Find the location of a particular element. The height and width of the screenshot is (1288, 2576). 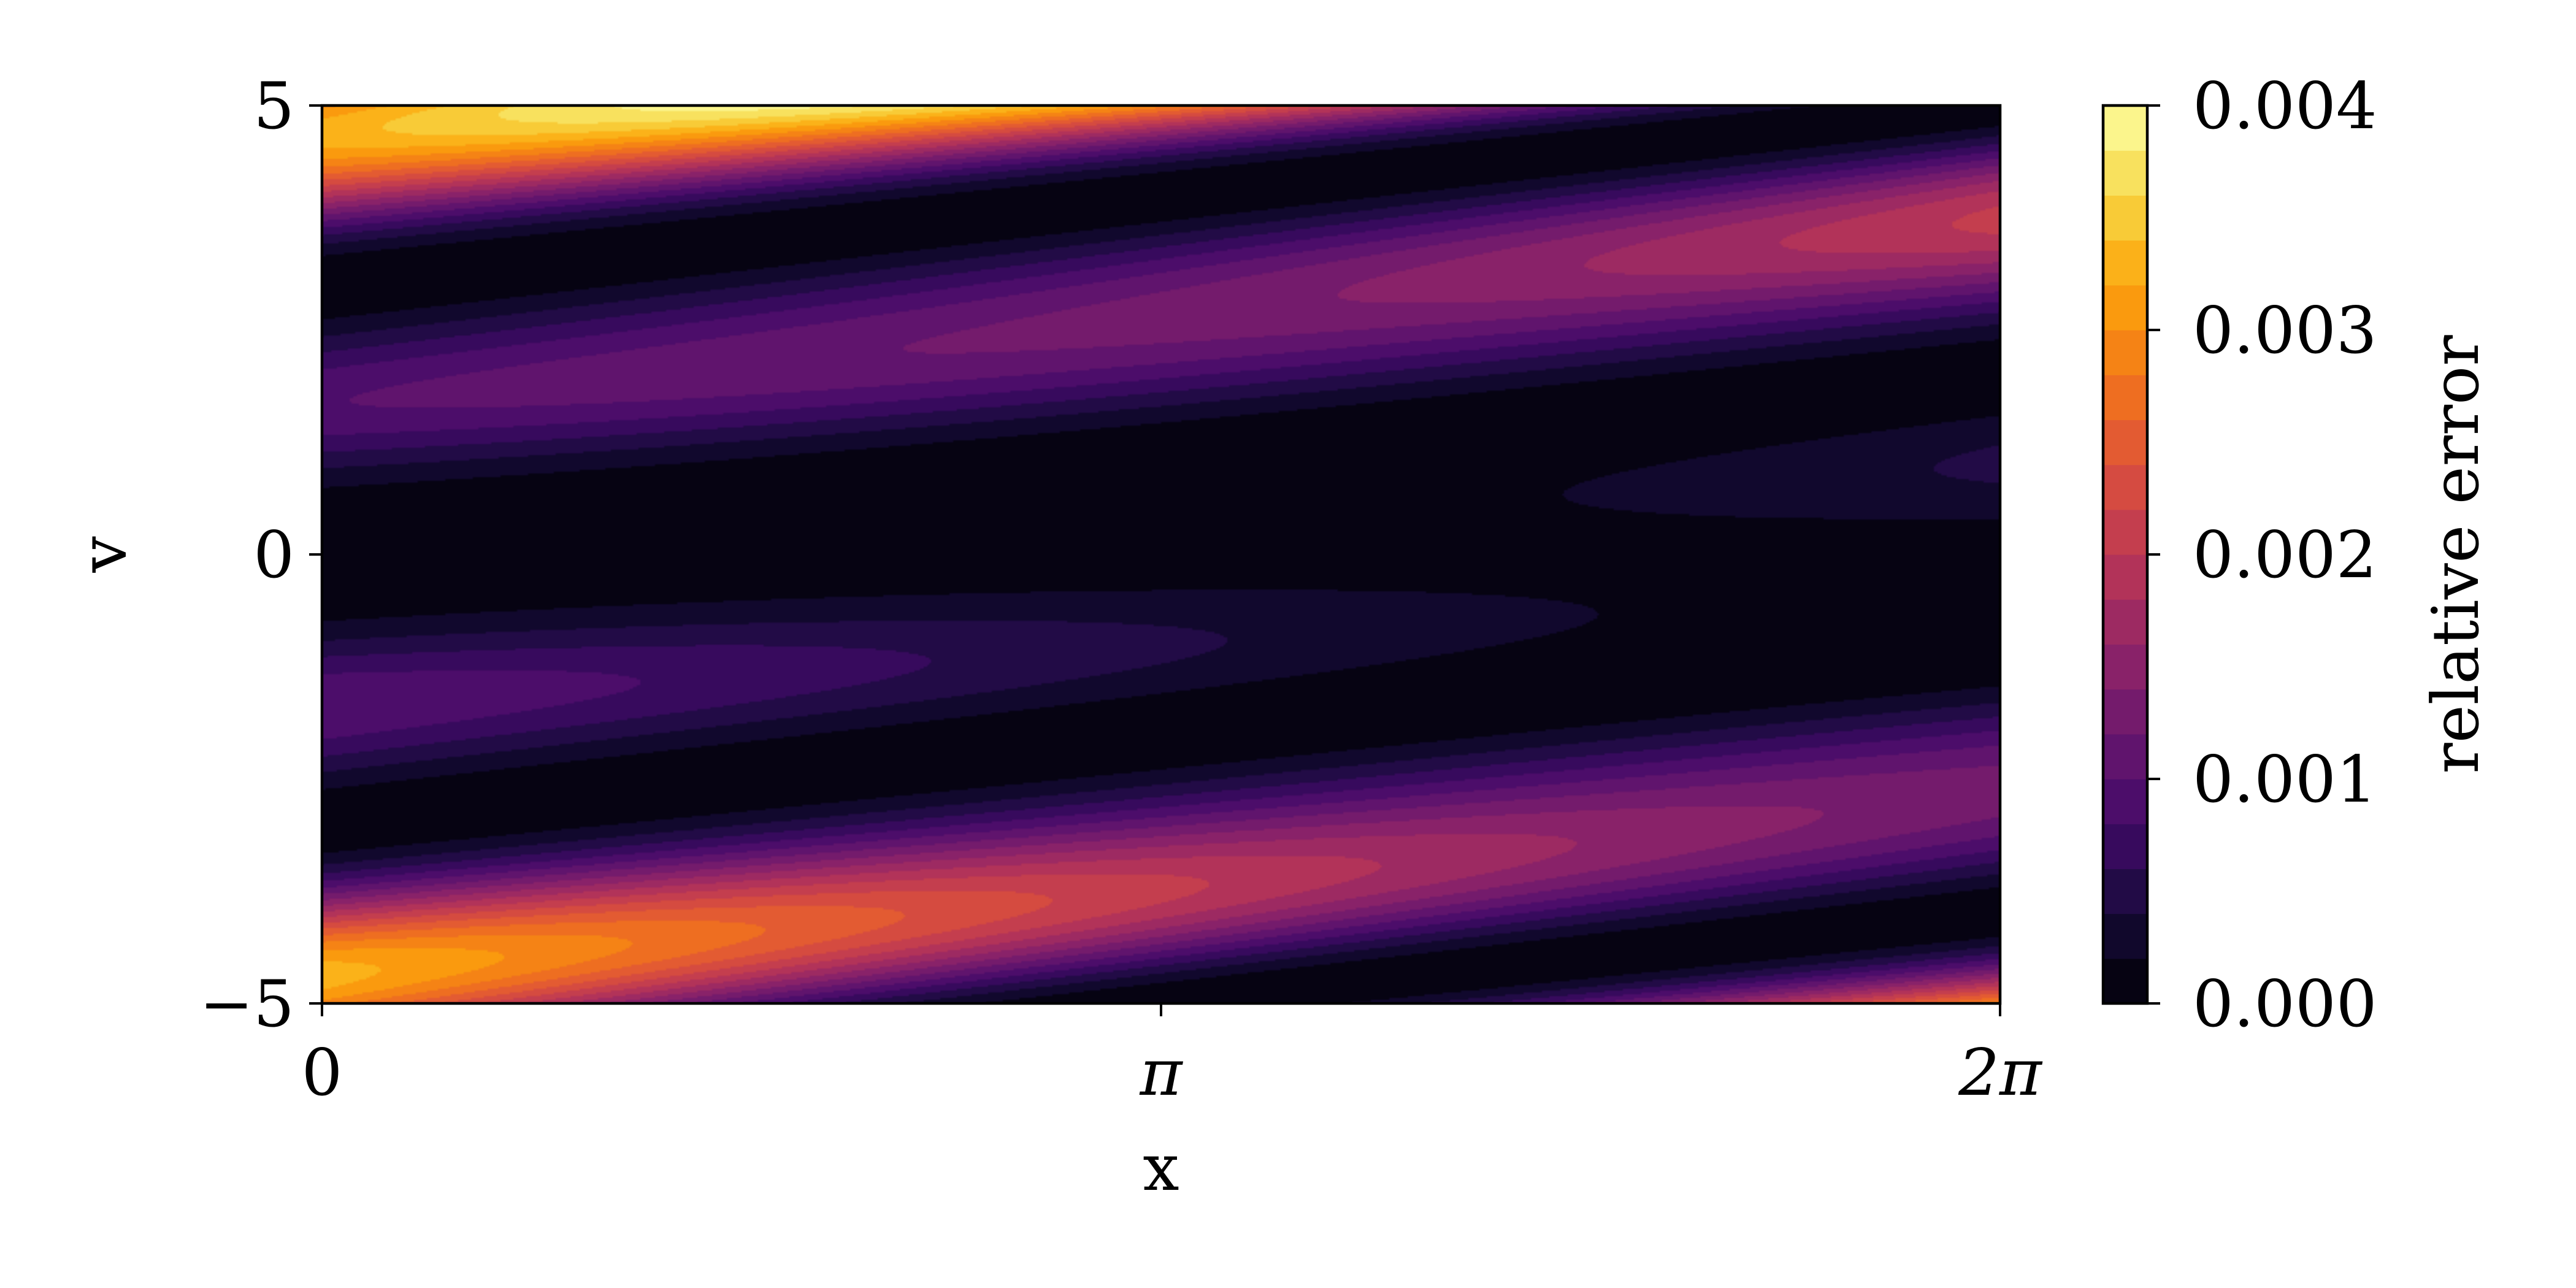

colorbar-tick-label: 0.002 is located at coordinates (2285, 555).